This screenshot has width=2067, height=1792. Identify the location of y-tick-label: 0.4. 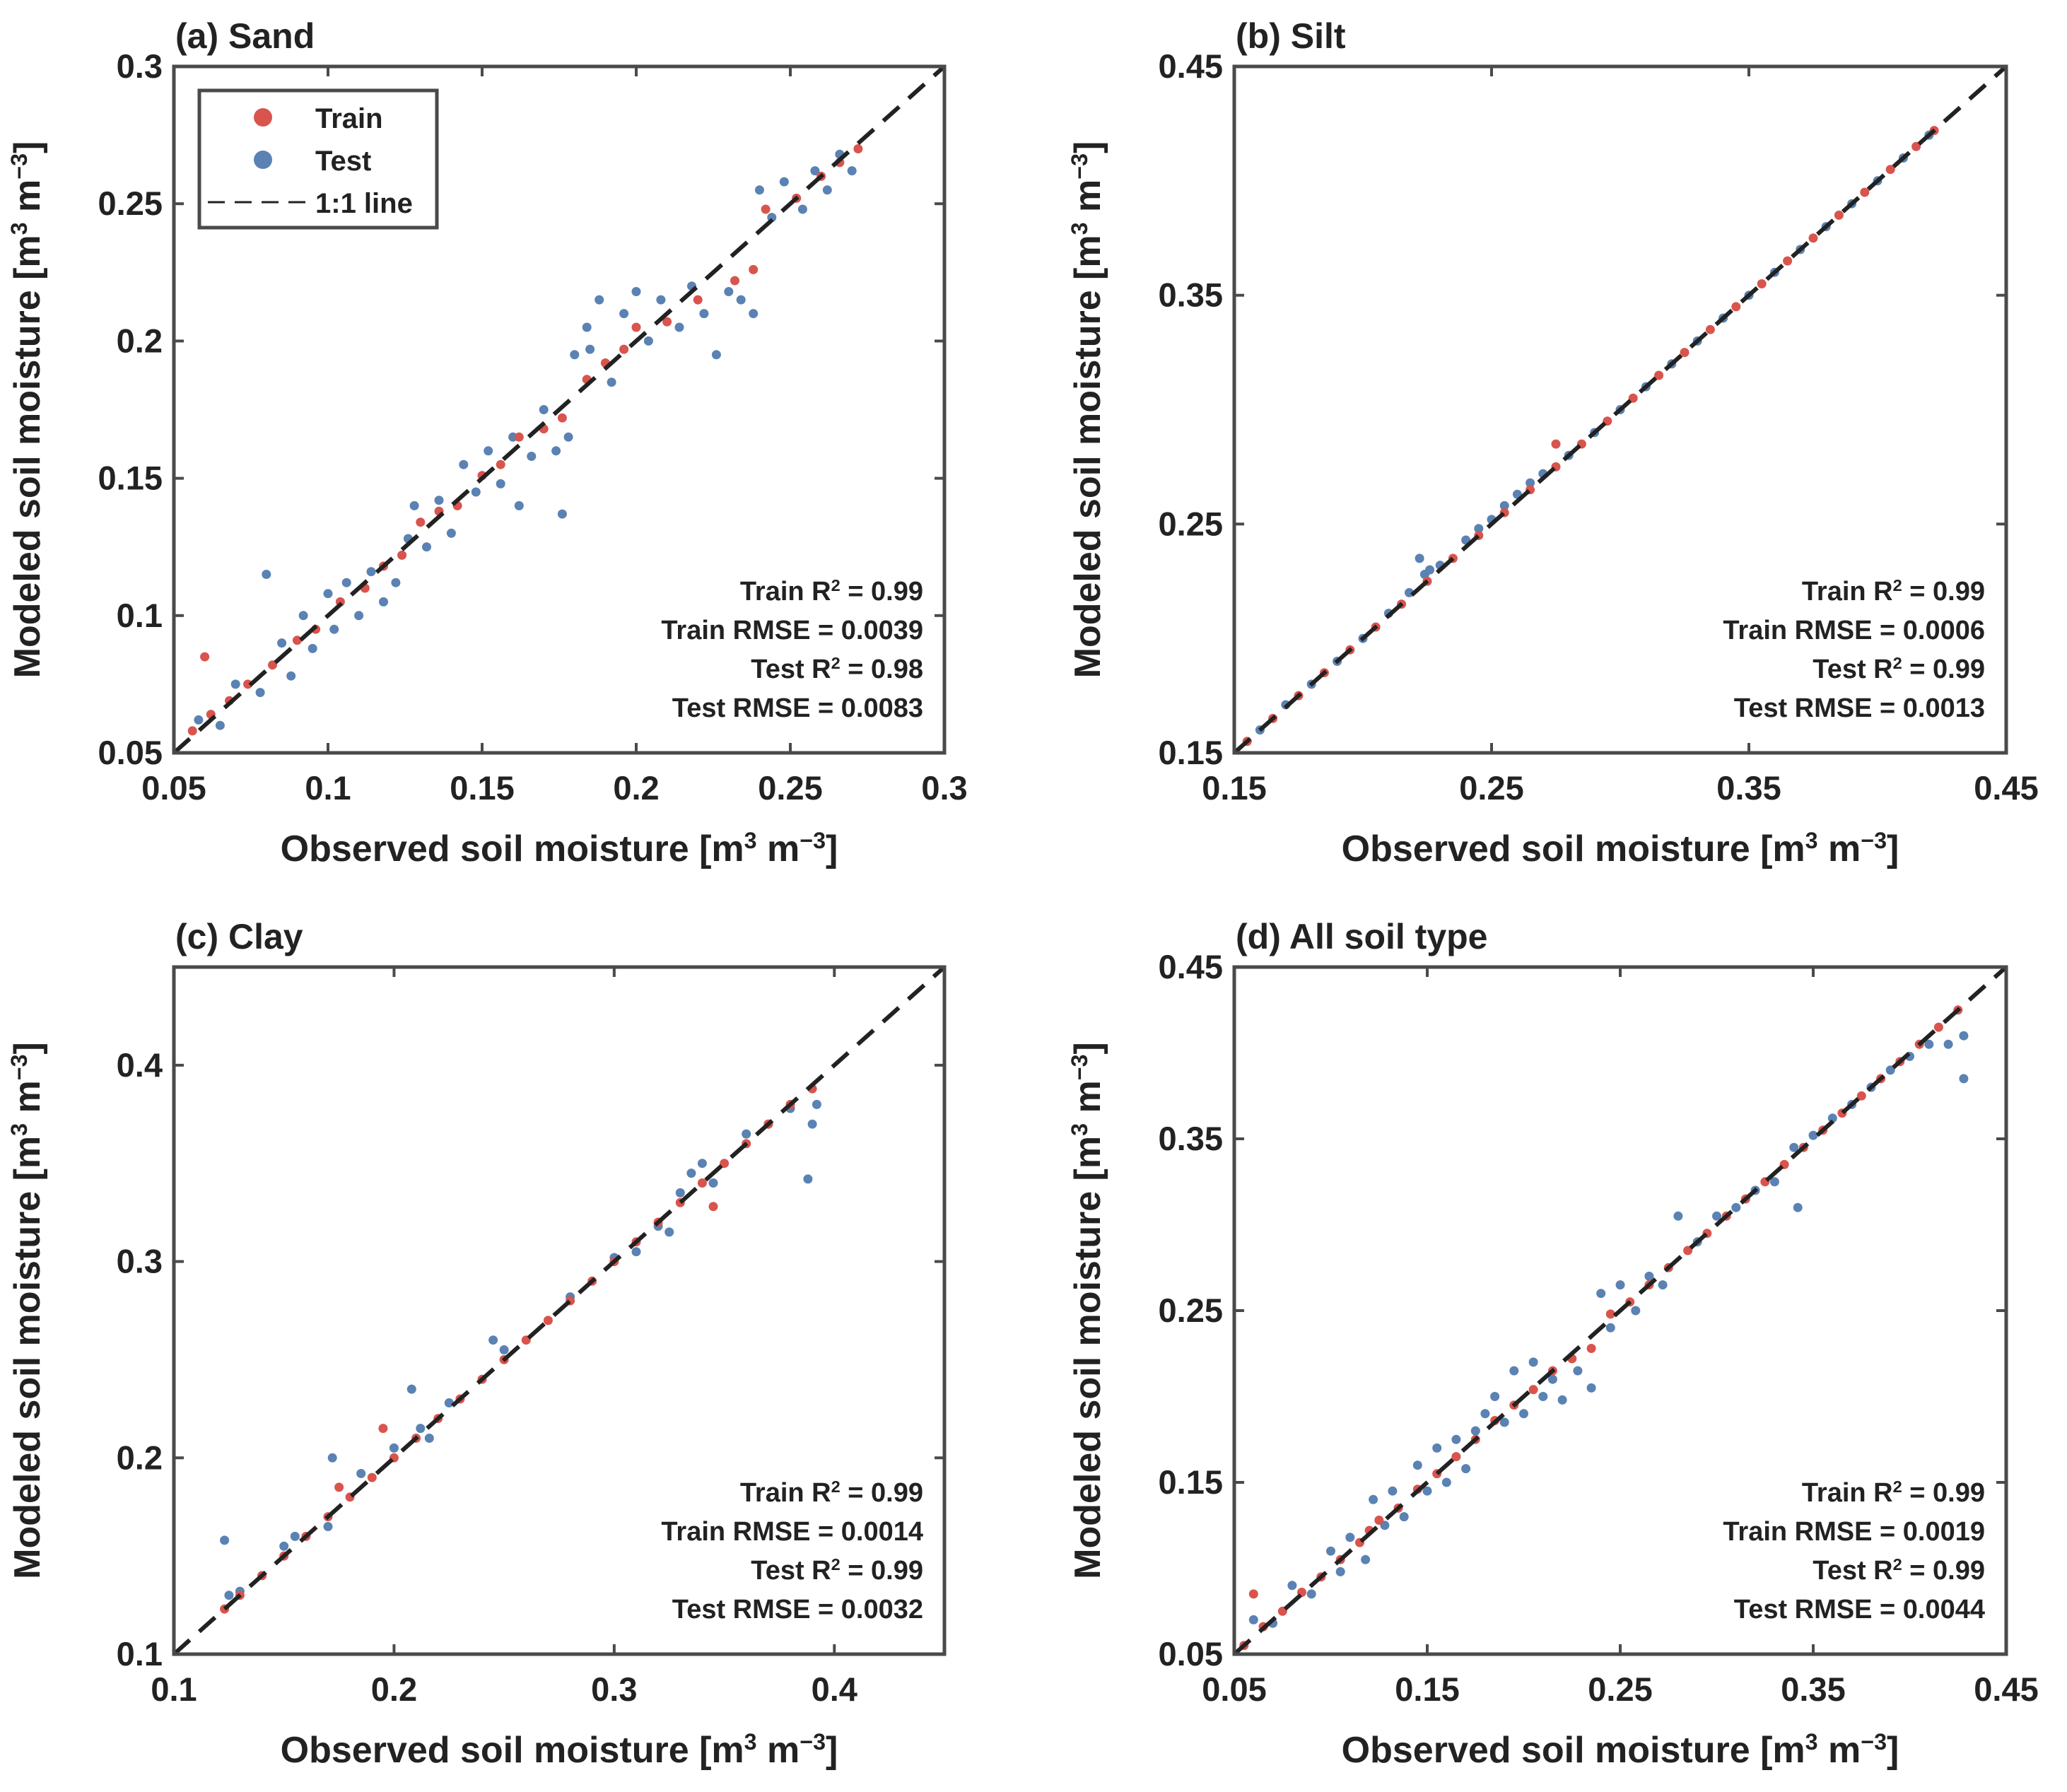
(140, 1065).